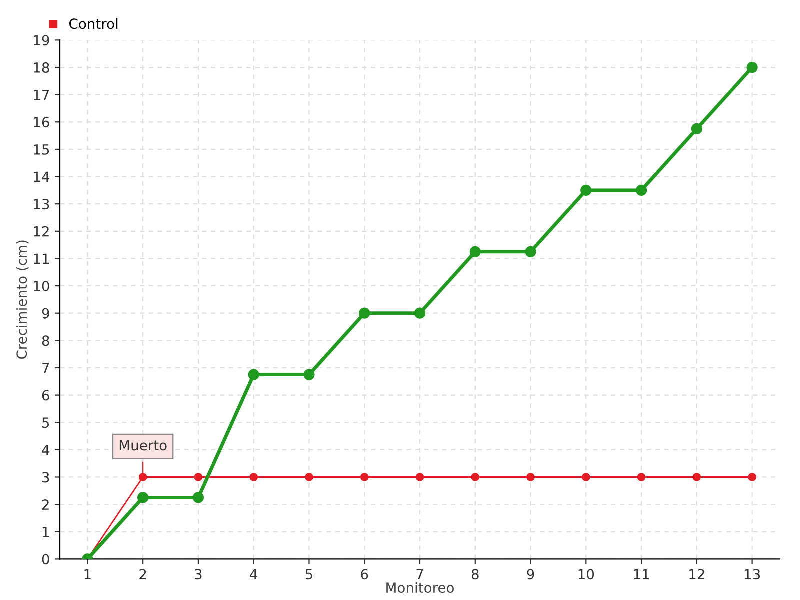 Image resolution: width=800 pixels, height=600 pixels. Describe the element at coordinates (87, 574) in the screenshot. I see `x-tick-label: 1` at that location.